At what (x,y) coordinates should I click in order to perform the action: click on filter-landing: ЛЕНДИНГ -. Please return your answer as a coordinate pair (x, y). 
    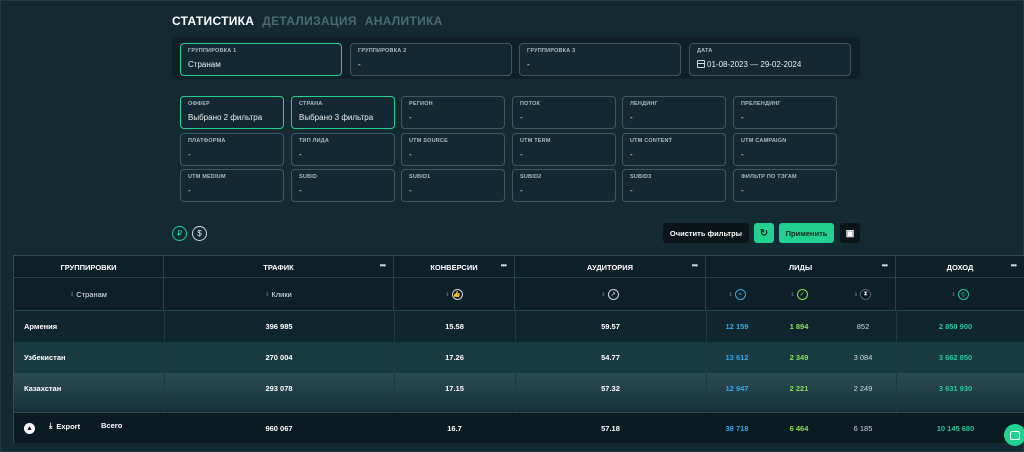
    Looking at the image, I should click on (674, 112).